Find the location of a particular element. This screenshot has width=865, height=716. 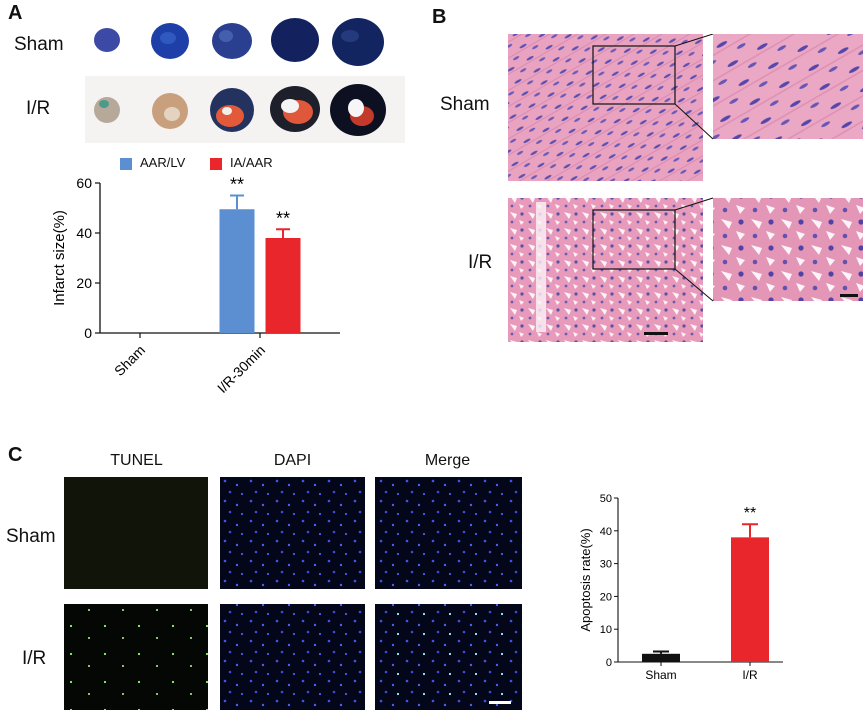

panel-c-row-label-sham: Sham is located at coordinates (31, 536).